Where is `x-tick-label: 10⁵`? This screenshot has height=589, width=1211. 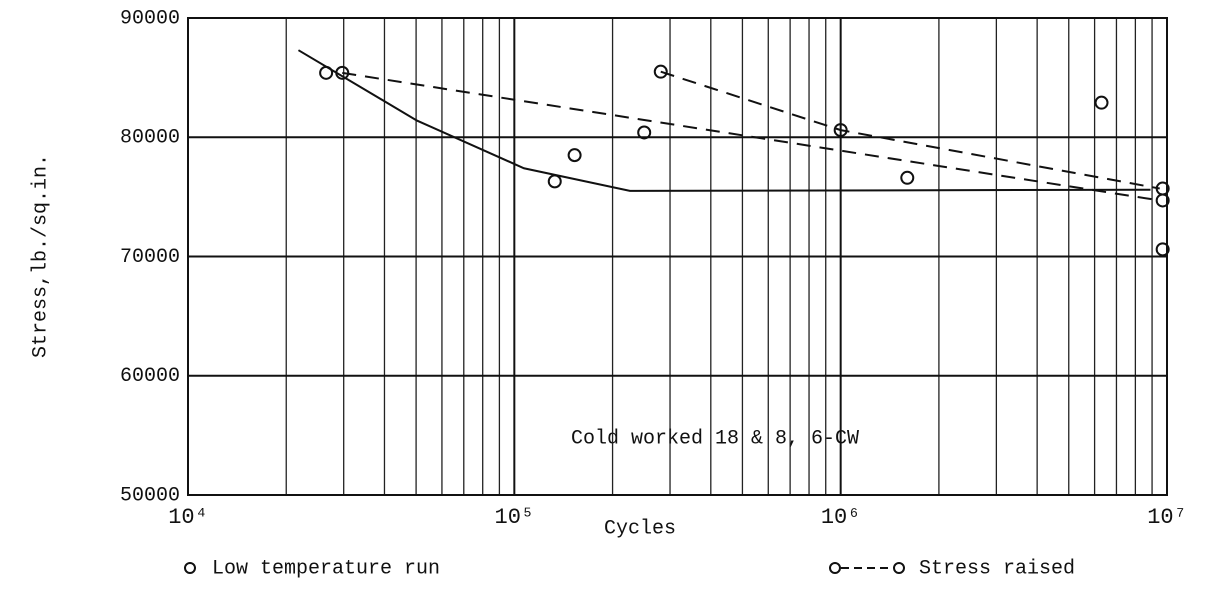 x-tick-label: 10⁵ is located at coordinates (515, 517).